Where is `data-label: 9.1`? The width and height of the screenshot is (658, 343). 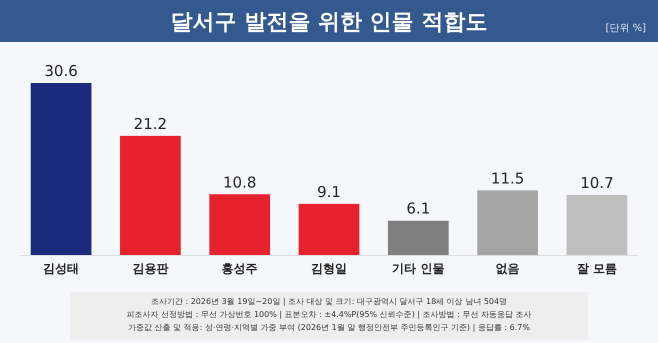
data-label: 9.1 is located at coordinates (329, 191).